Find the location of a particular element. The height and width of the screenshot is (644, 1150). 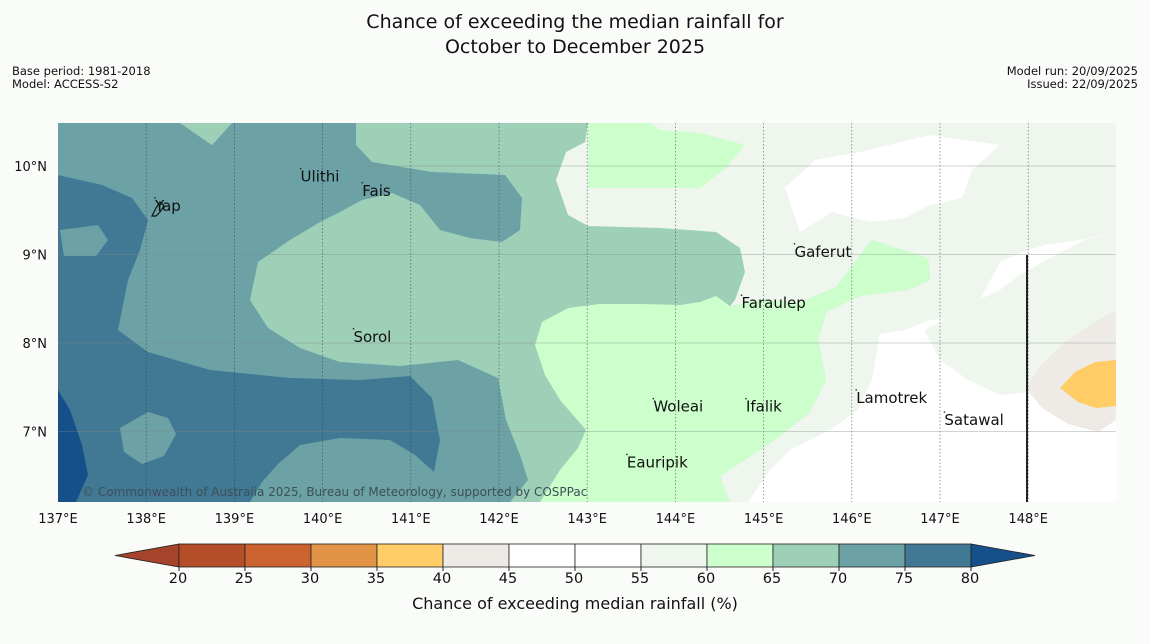

lat-tick-label: 7°N is located at coordinates (35, 433).